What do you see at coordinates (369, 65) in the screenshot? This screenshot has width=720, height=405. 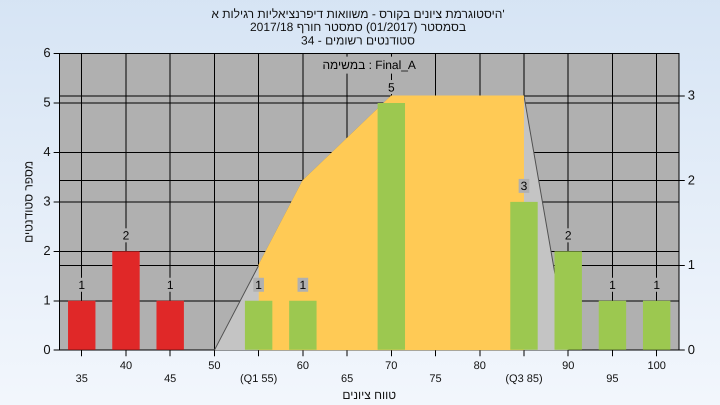 I see `annotation: במשימה : Final_A` at bounding box center [369, 65].